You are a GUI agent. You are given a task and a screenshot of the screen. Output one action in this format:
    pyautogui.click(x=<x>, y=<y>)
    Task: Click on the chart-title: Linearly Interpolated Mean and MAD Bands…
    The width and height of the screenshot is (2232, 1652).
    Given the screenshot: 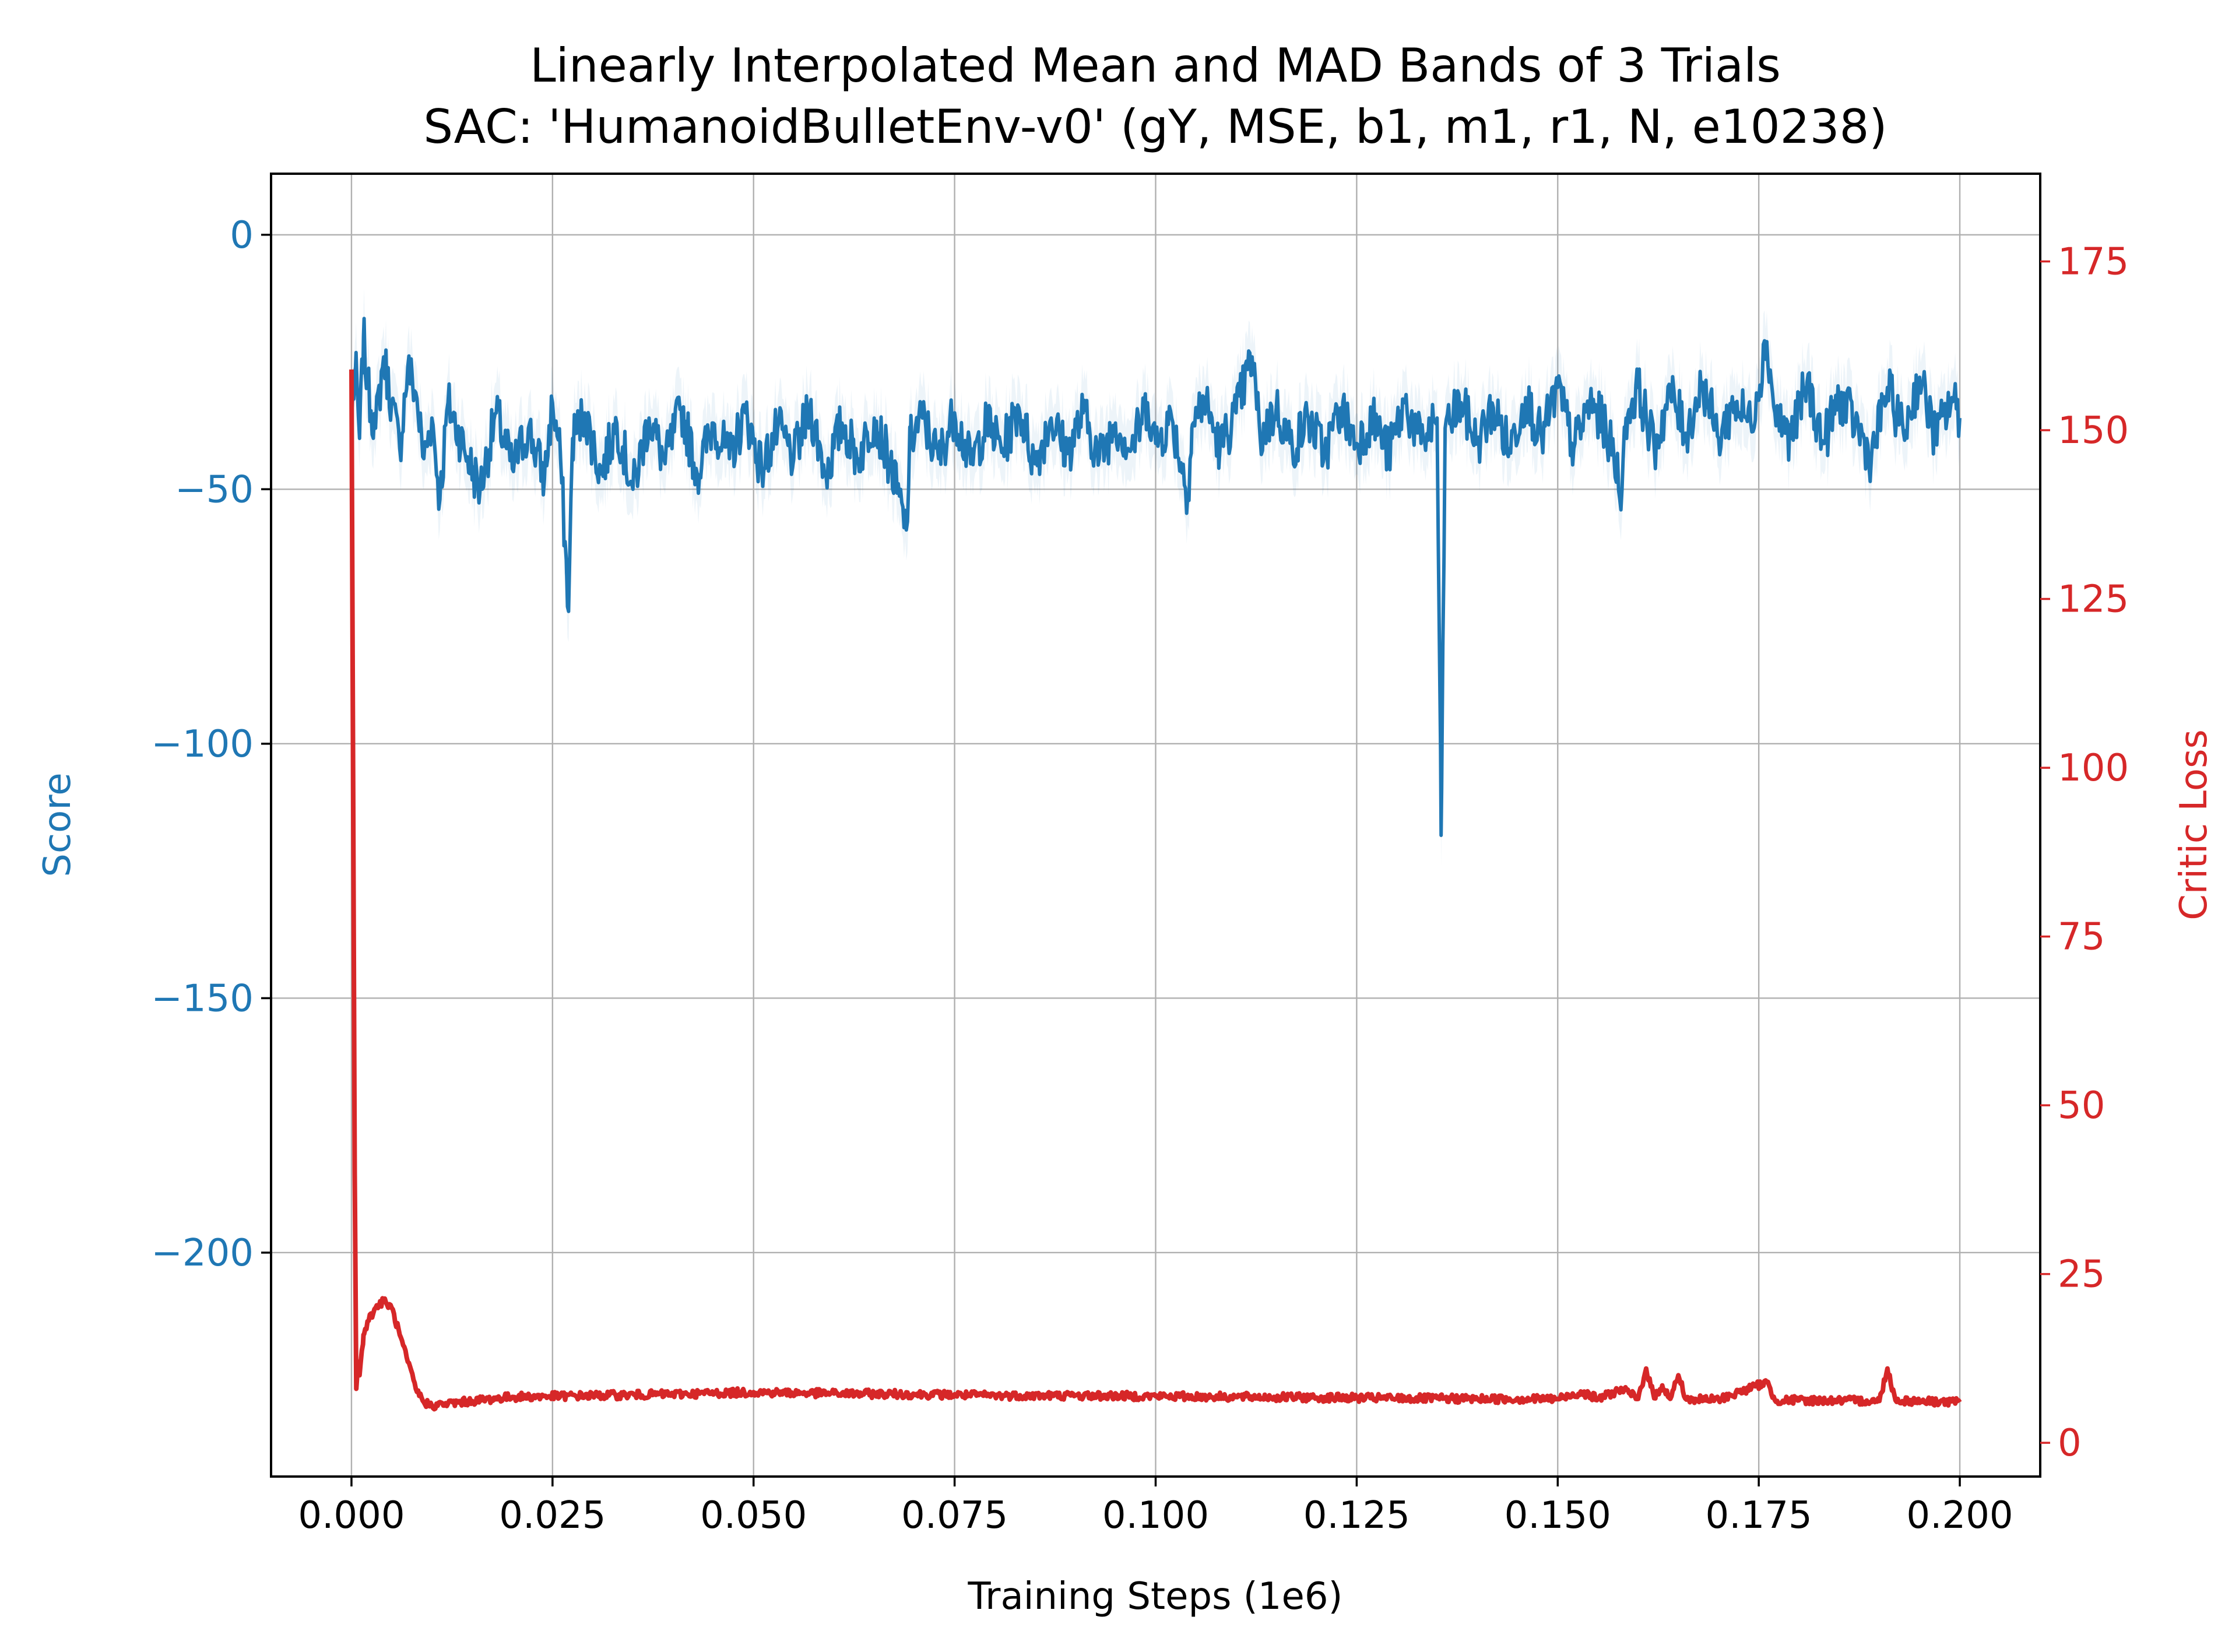 What is the action you would take?
    pyautogui.click(x=1155, y=65)
    